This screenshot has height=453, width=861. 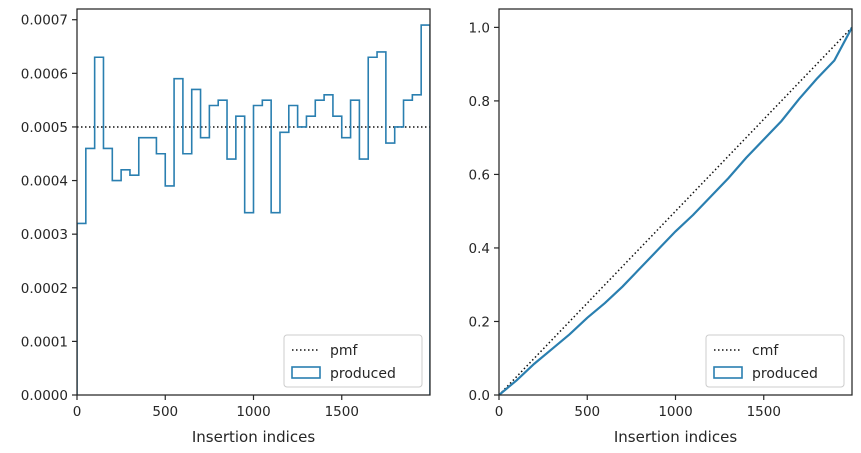 I want to click on y-tick-label: 0.2, so click(x=479, y=322).